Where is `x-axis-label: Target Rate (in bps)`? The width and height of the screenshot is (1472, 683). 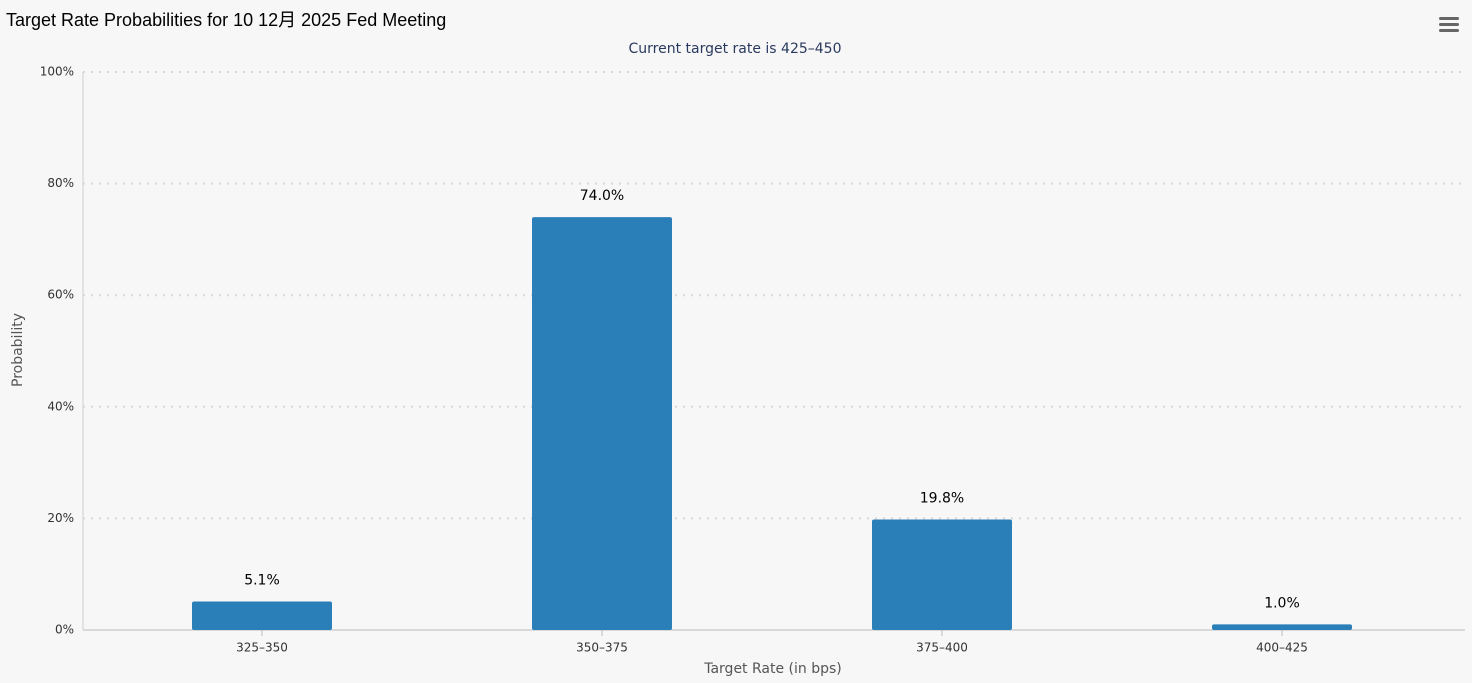
x-axis-label: Target Rate (in bps) is located at coordinates (772, 669).